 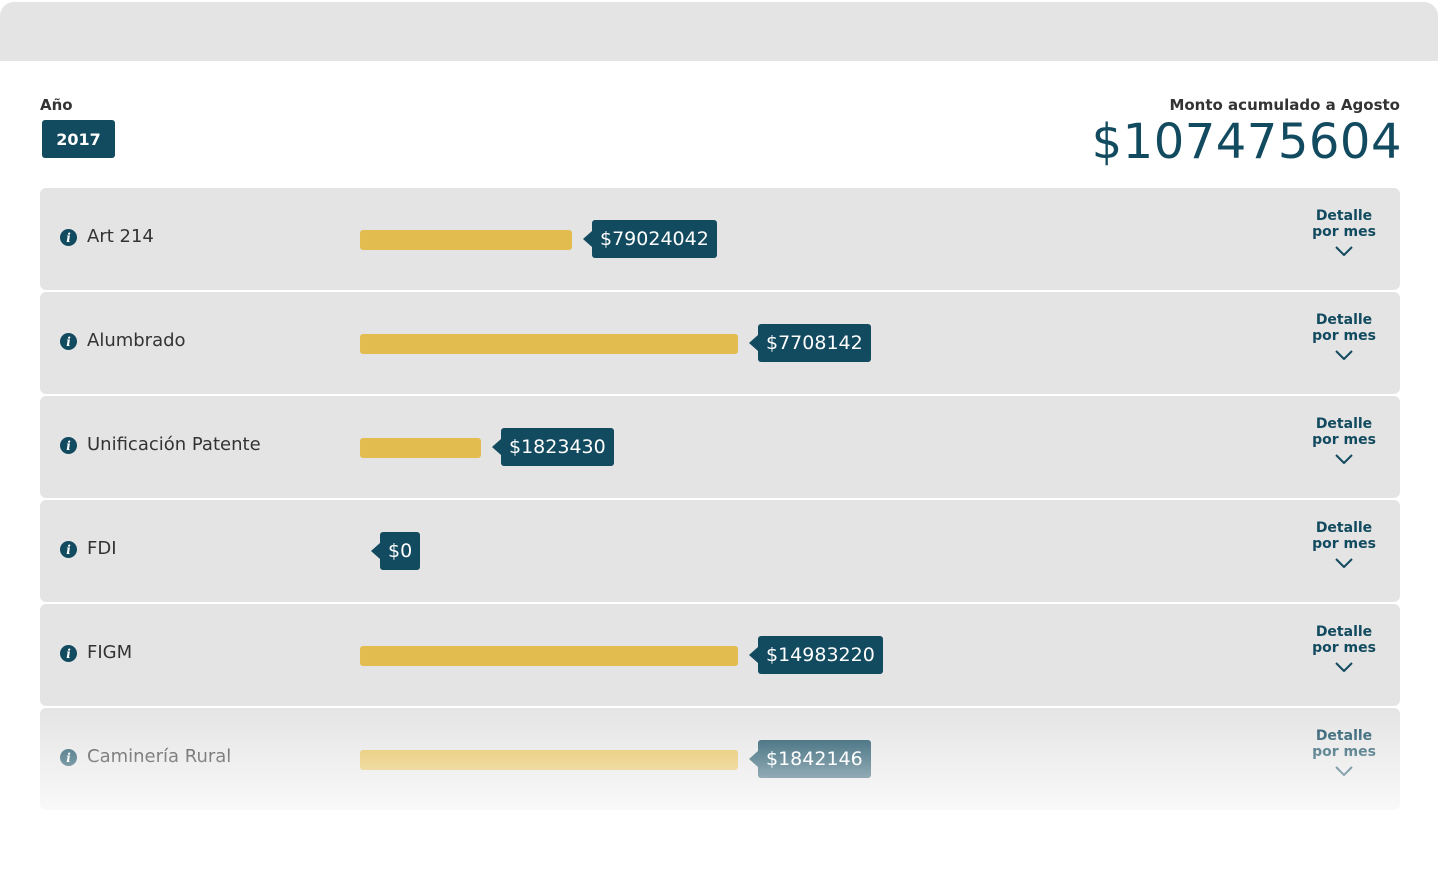 I want to click on fund-row: i FIGM $14983220 Detalle por mes, so click(x=720, y=655).